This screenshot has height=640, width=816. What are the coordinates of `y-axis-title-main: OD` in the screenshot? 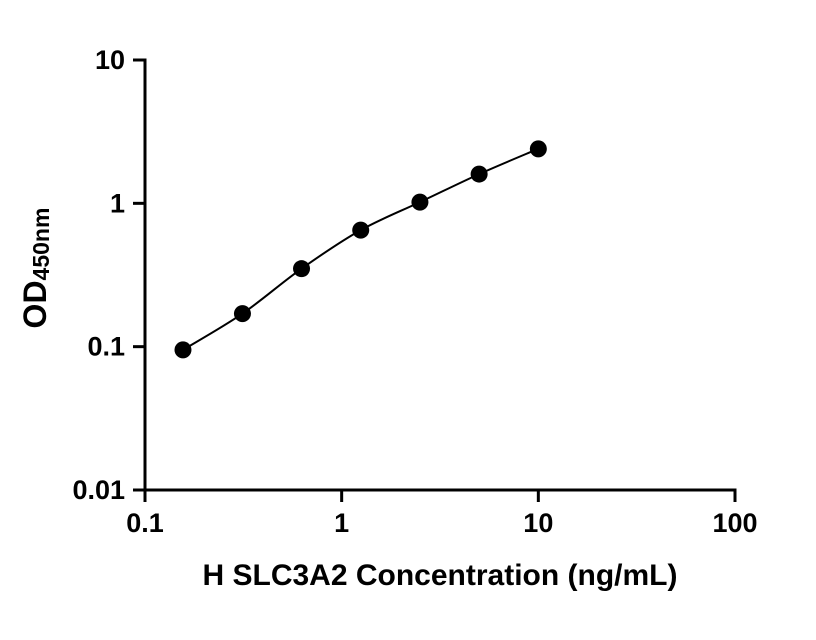 It's located at (35, 304).